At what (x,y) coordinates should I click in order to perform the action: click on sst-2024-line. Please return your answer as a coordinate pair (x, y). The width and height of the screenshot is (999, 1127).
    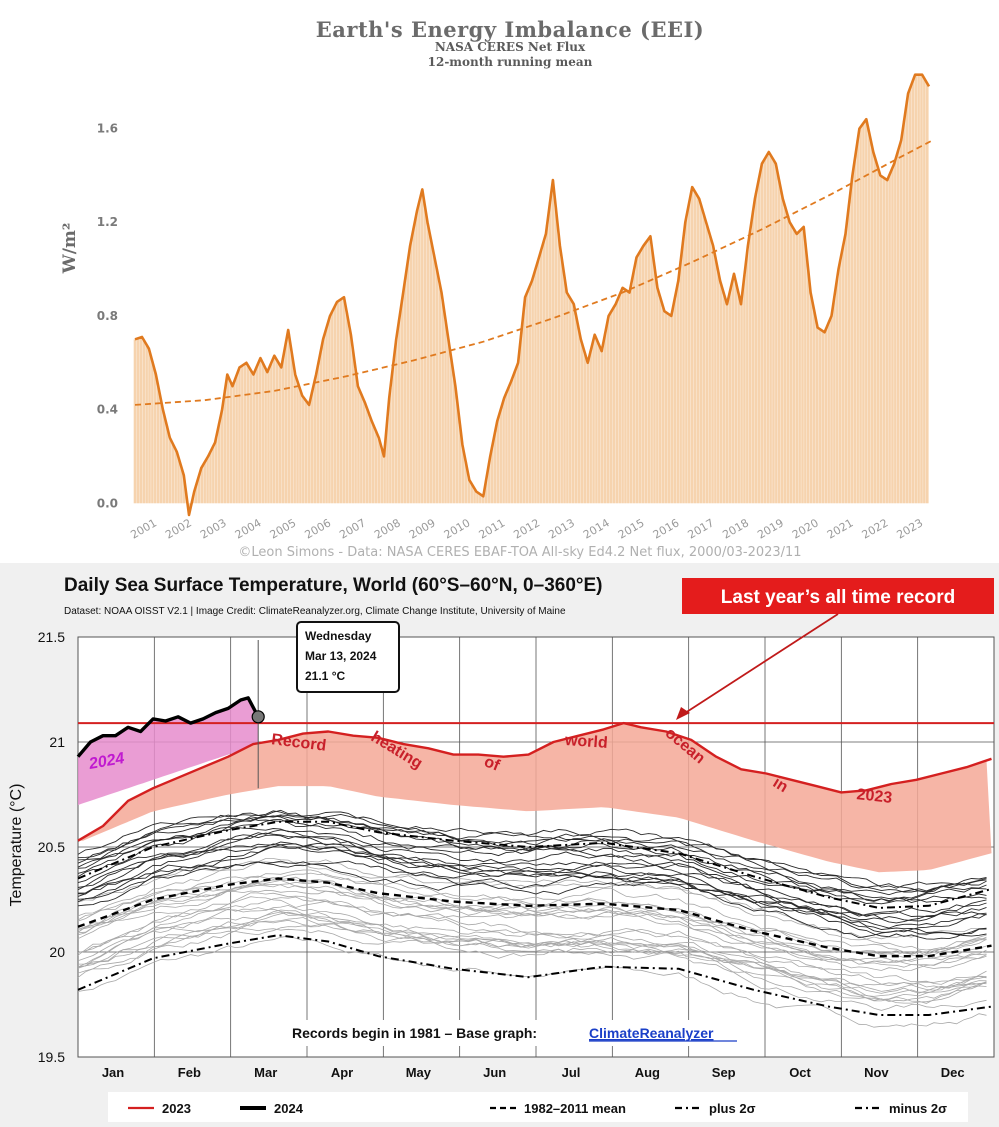
    Looking at the image, I should click on (168, 727).